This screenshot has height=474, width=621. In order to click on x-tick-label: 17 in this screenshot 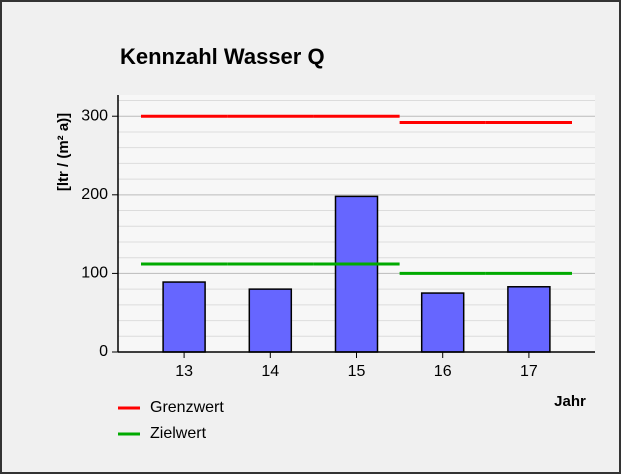, I will do `click(529, 371)`.